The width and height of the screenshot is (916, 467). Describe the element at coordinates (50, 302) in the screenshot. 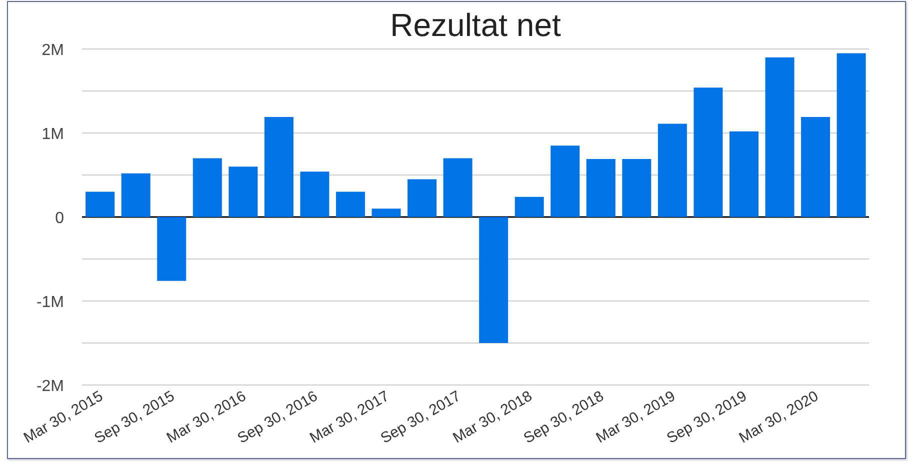

I see `y-tick-label: -1M` at that location.